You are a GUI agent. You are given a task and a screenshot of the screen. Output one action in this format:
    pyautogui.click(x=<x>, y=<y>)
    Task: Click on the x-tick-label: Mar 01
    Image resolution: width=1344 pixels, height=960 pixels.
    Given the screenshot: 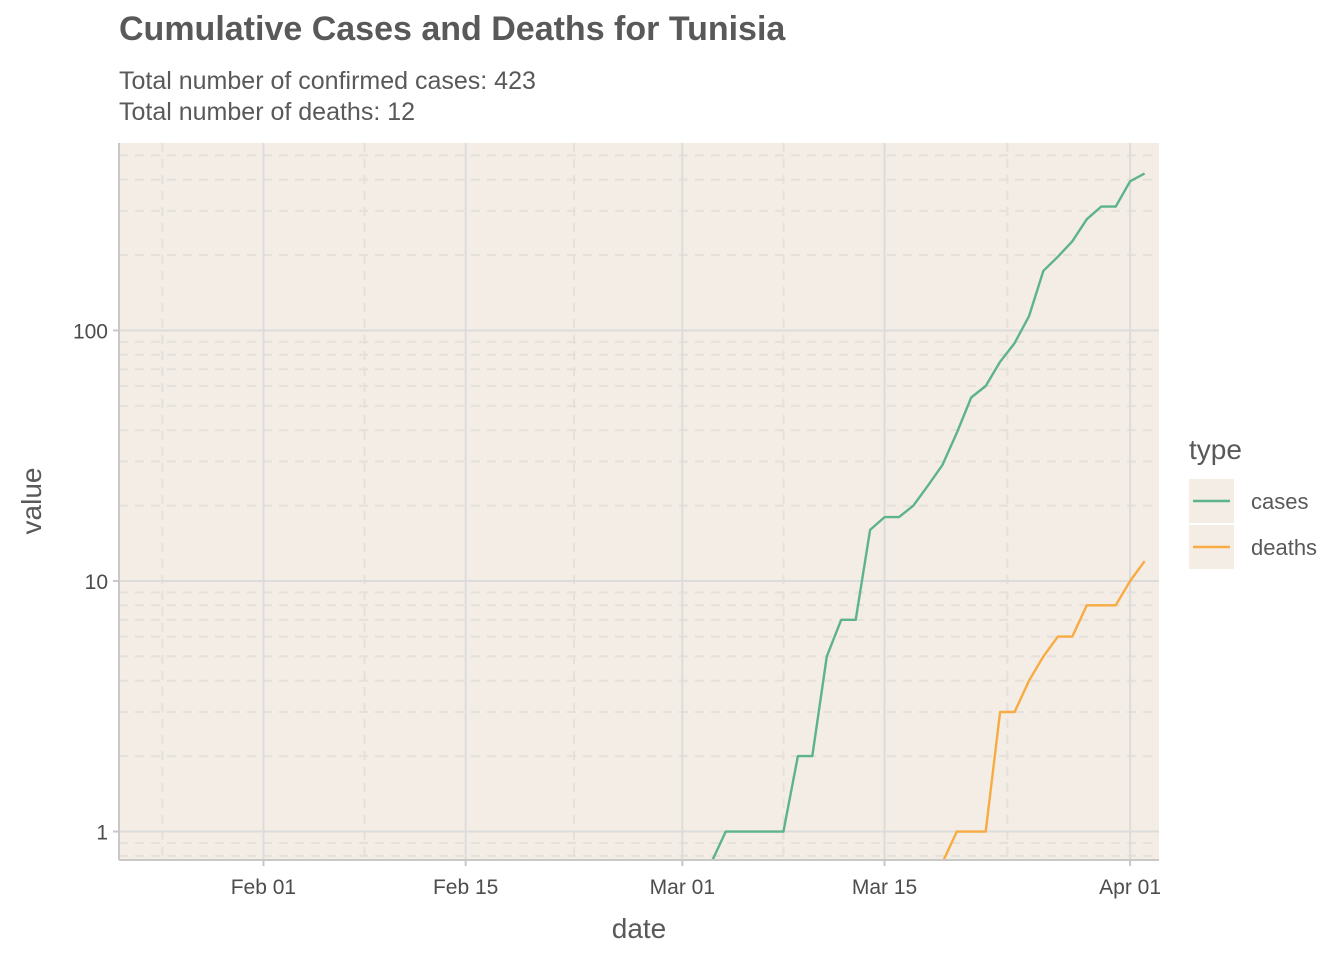 What is the action you would take?
    pyautogui.click(x=682, y=887)
    